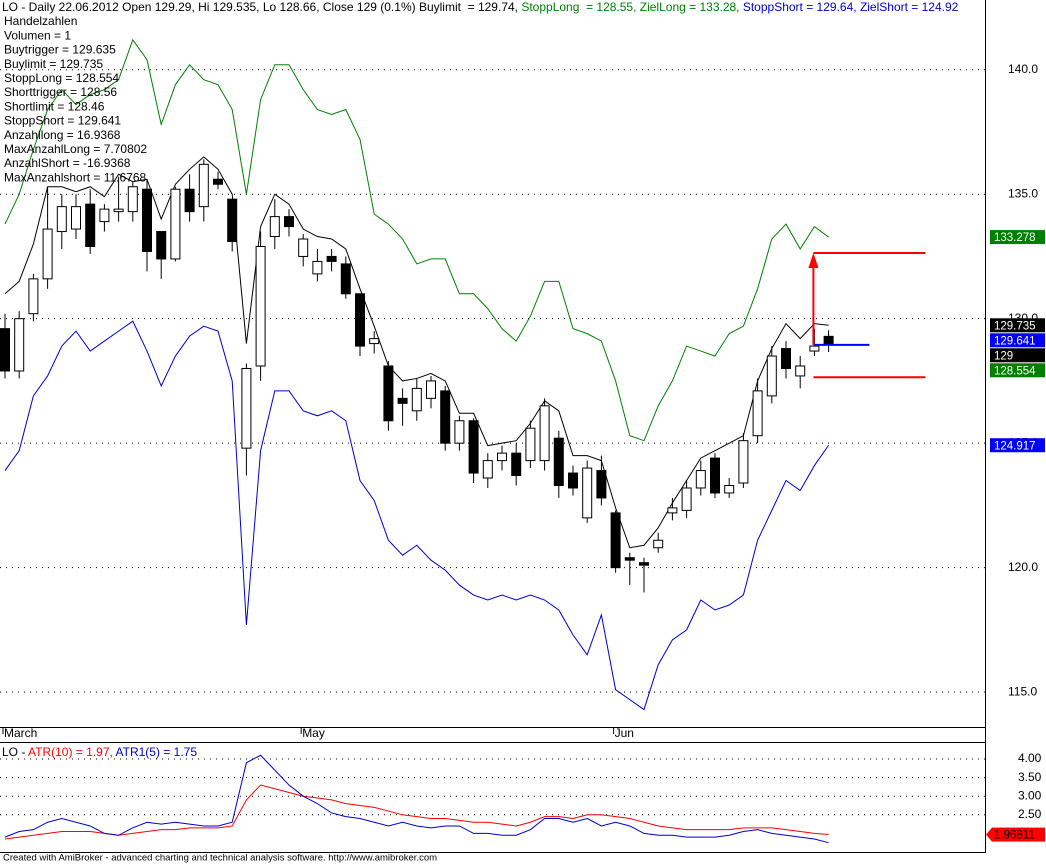 This screenshot has height=865, width=1046. I want to click on axis-marker-label: 133.278, so click(1015, 238).